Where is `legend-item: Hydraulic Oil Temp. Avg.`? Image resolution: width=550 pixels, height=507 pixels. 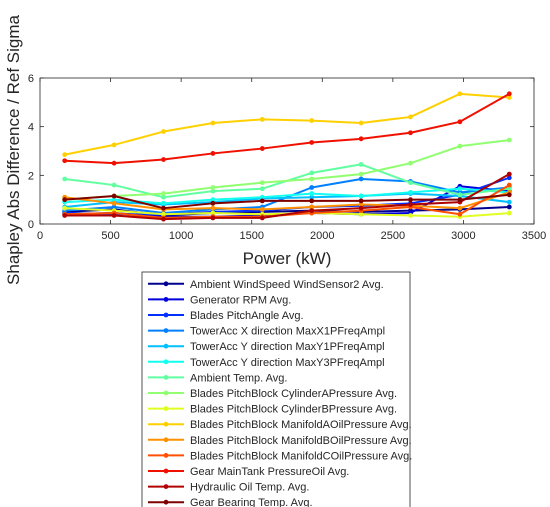
legend-item: Hydraulic Oil Temp. Avg. is located at coordinates (228, 488).